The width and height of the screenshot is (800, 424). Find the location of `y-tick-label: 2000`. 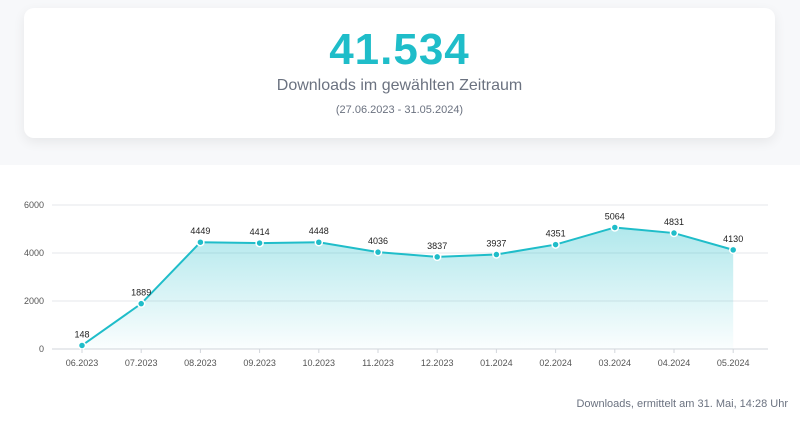

y-tick-label: 2000 is located at coordinates (34, 301).